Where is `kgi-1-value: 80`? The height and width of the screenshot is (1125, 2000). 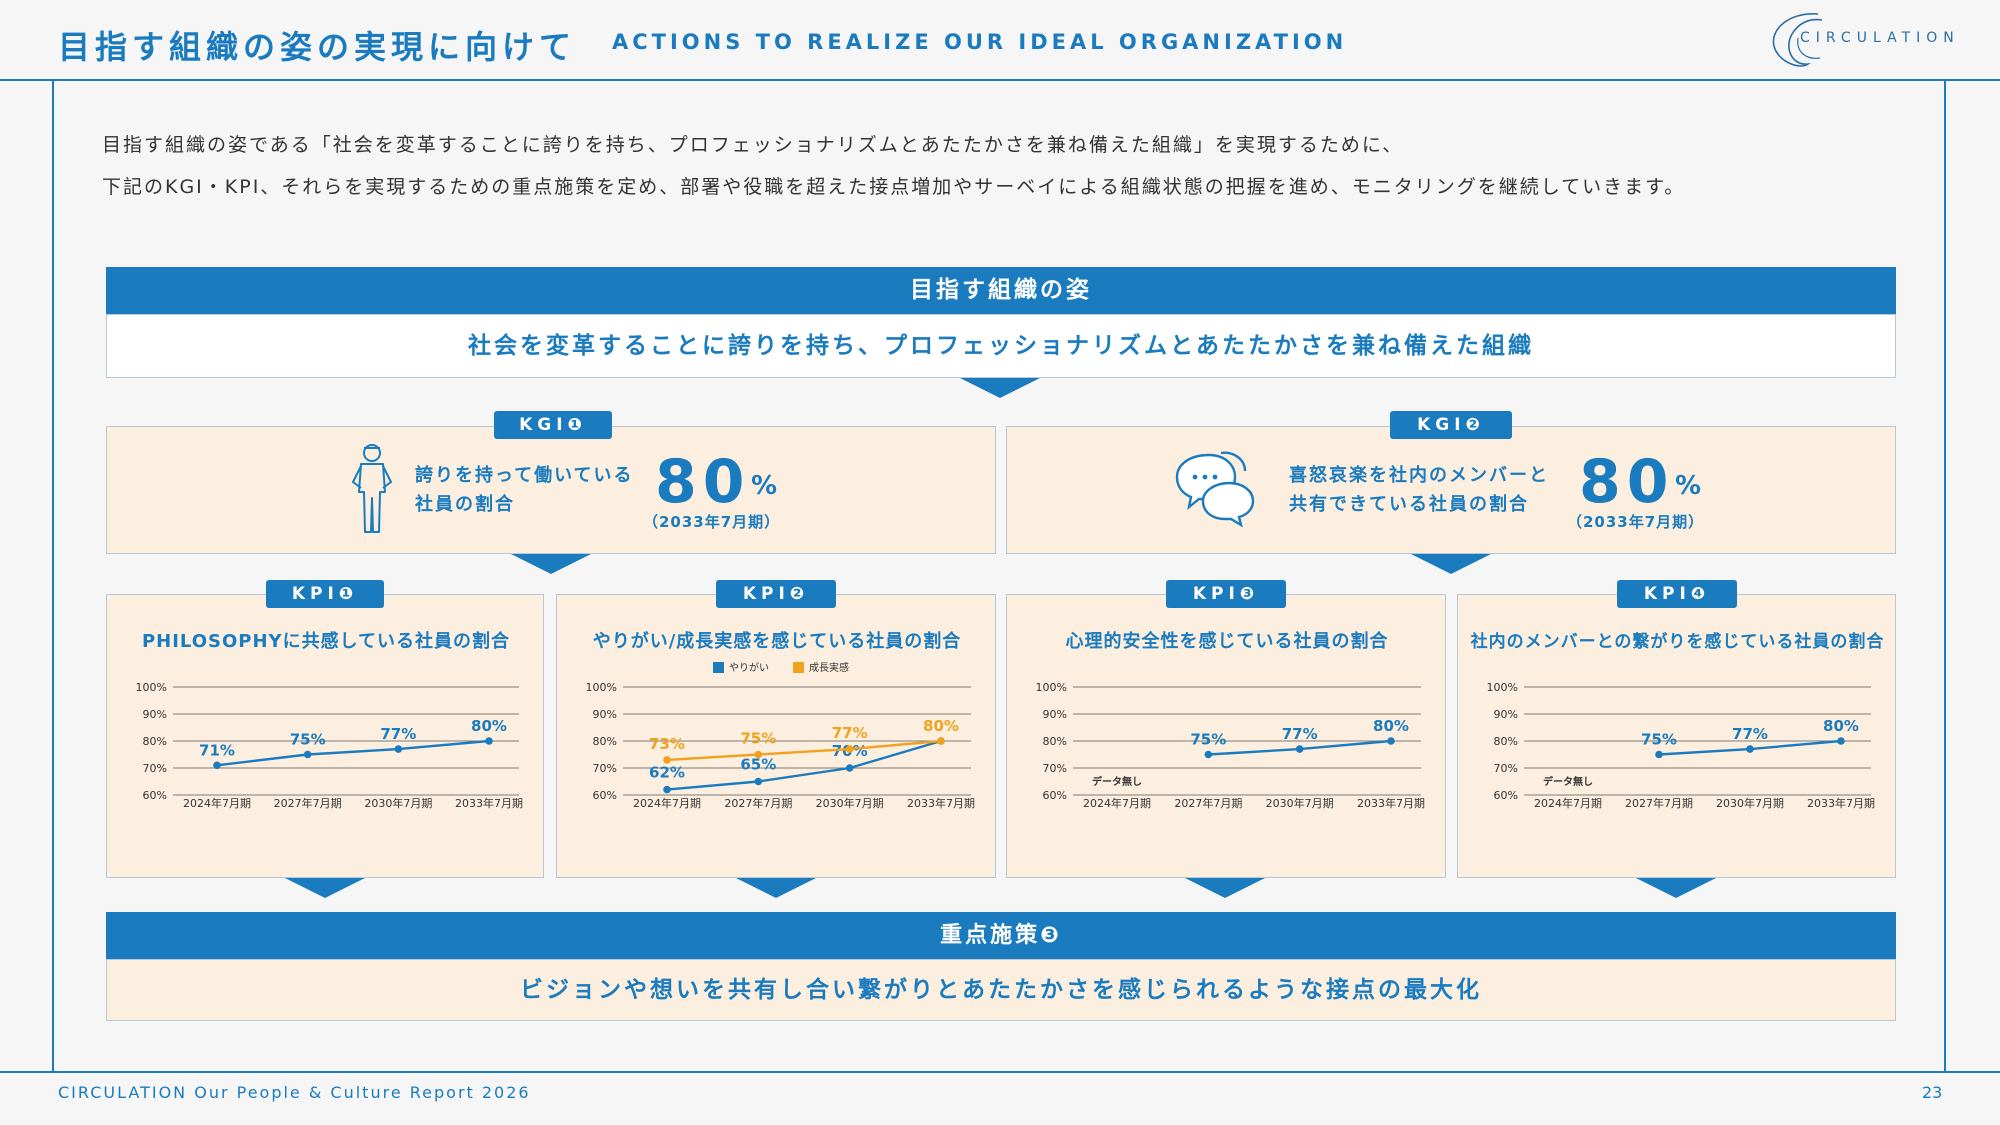
kgi-1-value: 80 is located at coordinates (703, 482).